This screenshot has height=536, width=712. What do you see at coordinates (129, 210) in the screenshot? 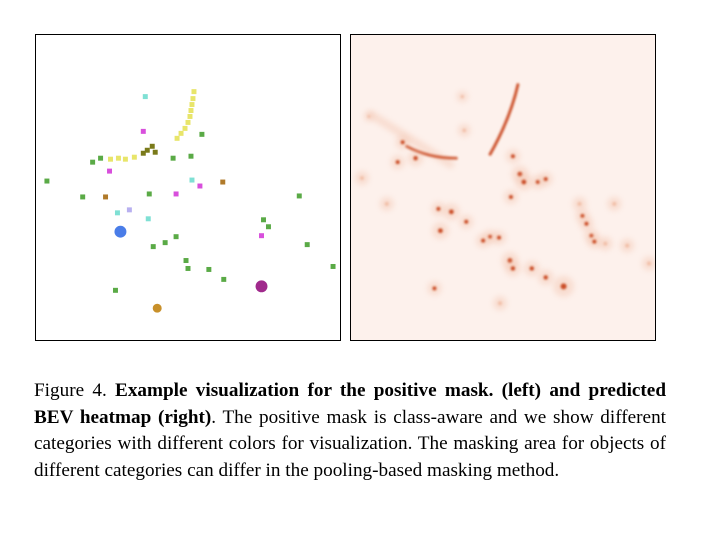
I see `mask-marker-lavender` at bounding box center [129, 210].